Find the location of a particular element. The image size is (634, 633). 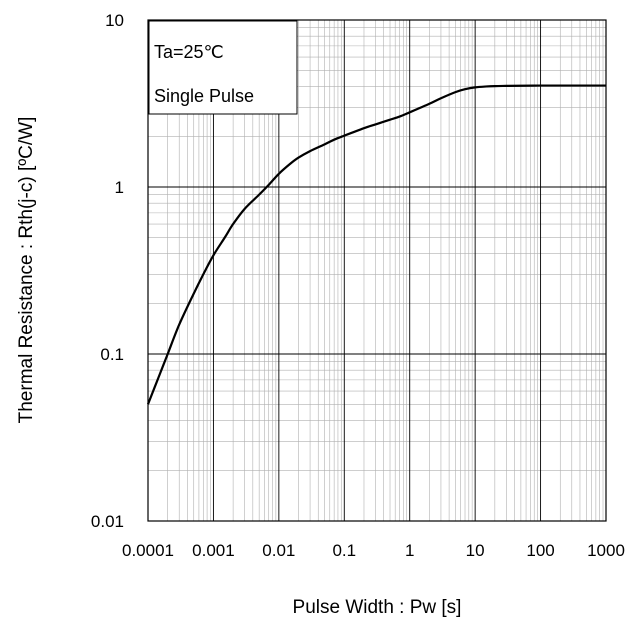

y-tick-label: 0.01 is located at coordinates (107, 521).